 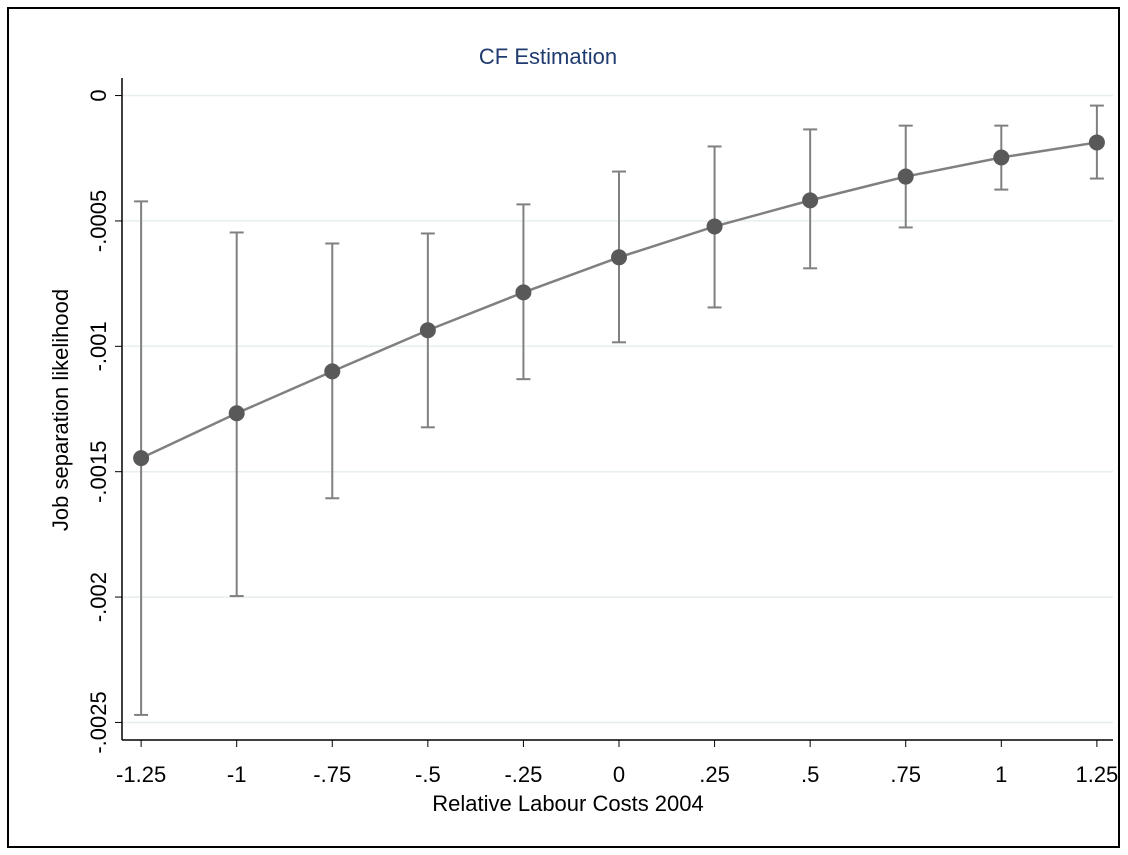 What do you see at coordinates (714, 774) in the screenshot?
I see `x-tick-label: .25` at bounding box center [714, 774].